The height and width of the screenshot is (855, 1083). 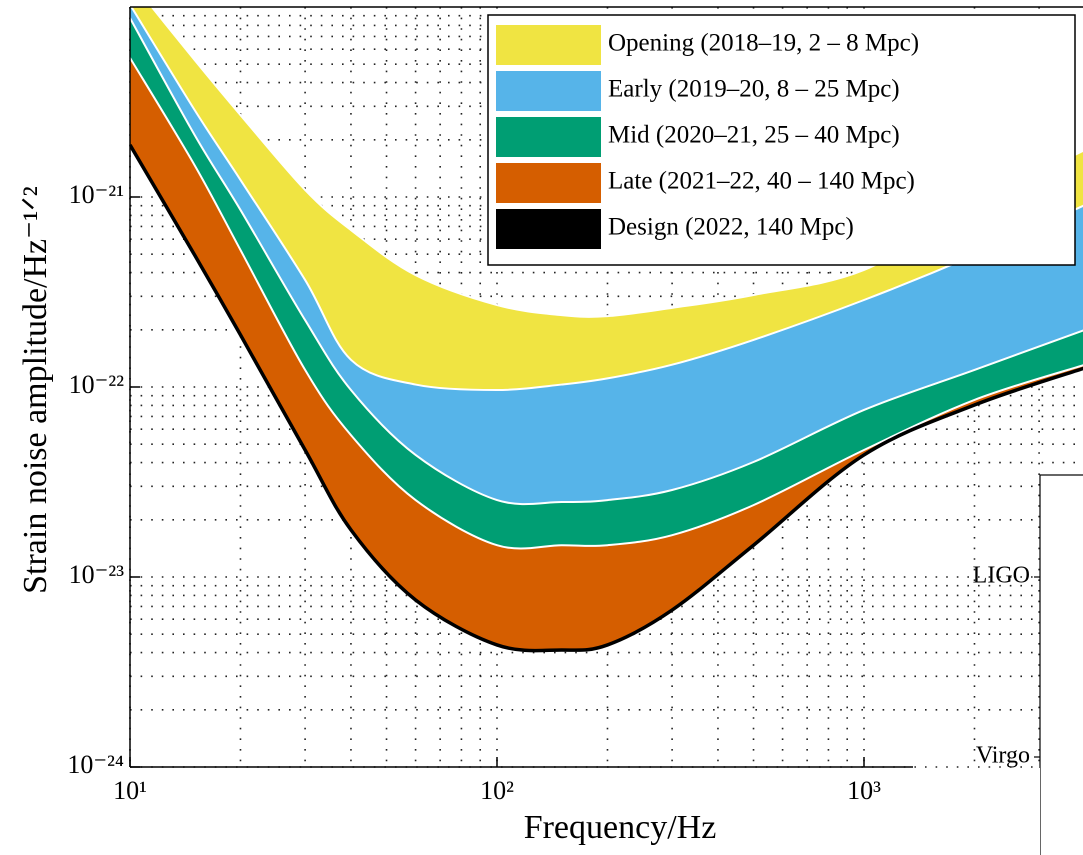 I want to click on x-tick-label: 10³, so click(x=864, y=790).